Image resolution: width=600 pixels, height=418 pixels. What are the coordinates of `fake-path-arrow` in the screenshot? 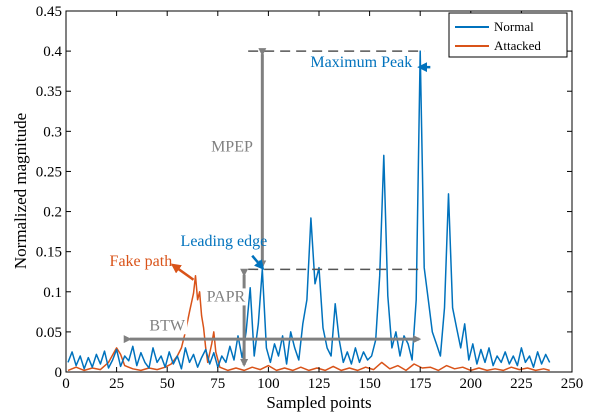 It's located at (182, 272).